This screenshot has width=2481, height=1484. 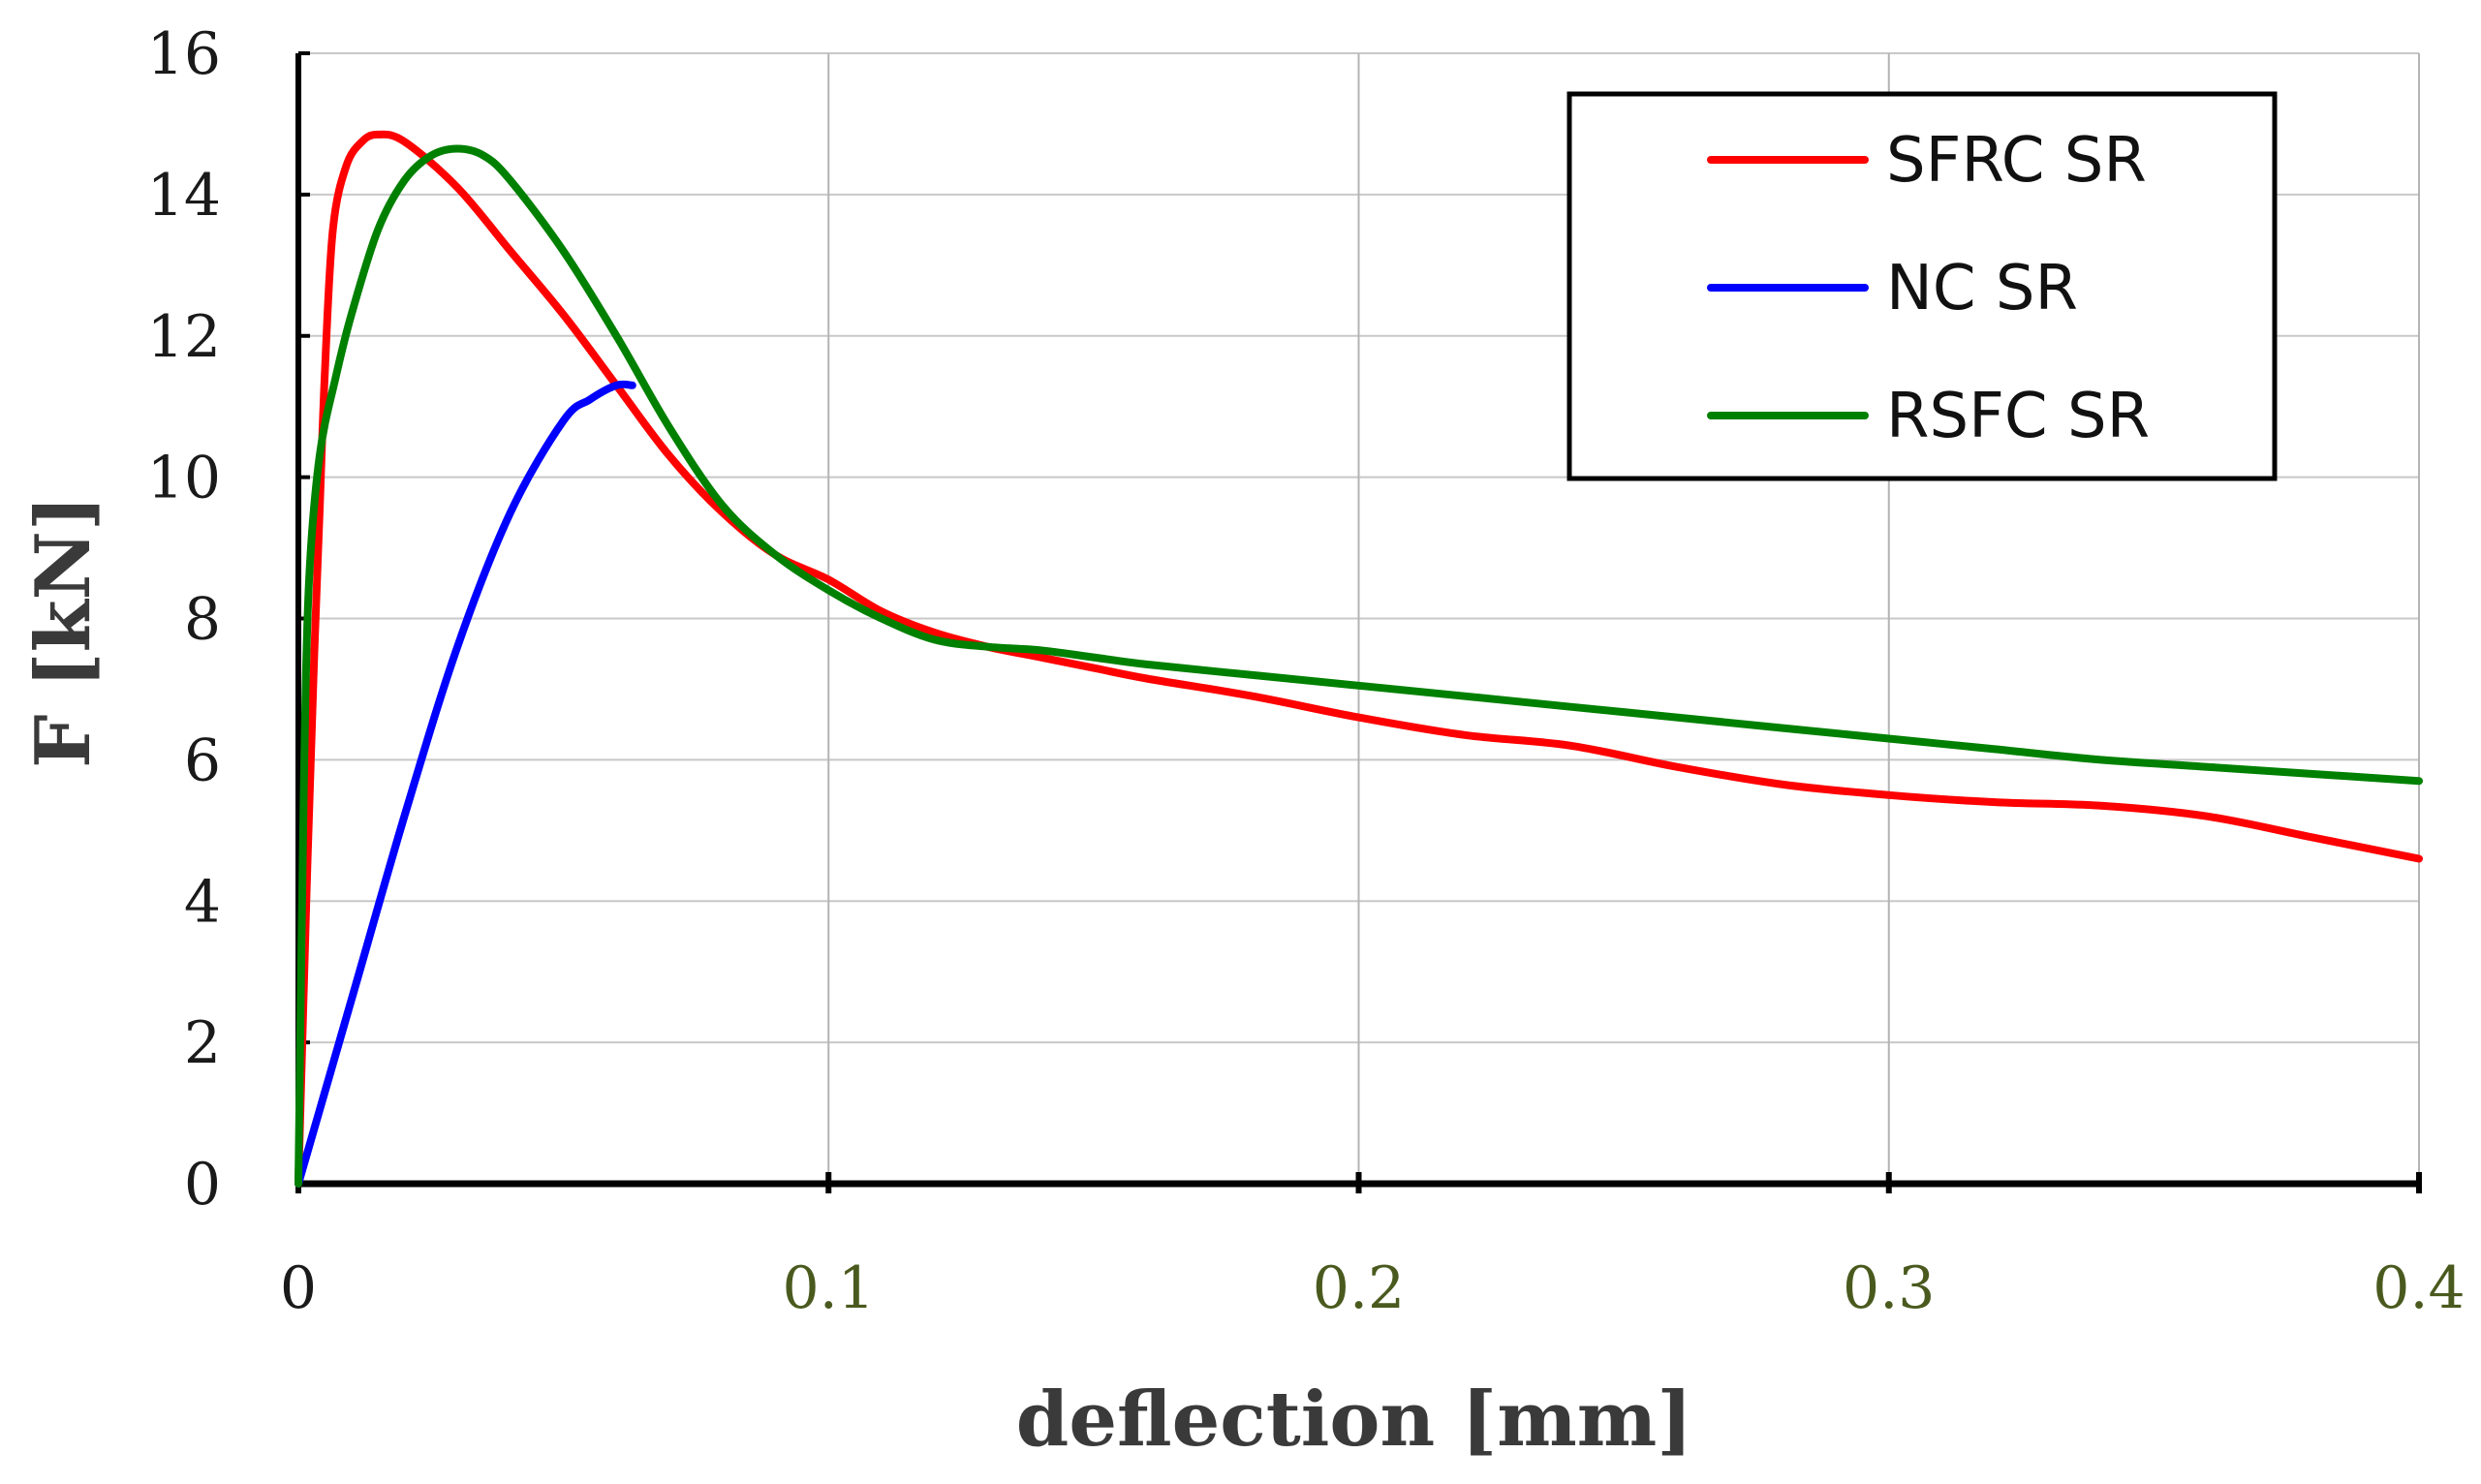 What do you see at coordinates (202, 1043) in the screenshot?
I see `y-tick-label: 2` at bounding box center [202, 1043].